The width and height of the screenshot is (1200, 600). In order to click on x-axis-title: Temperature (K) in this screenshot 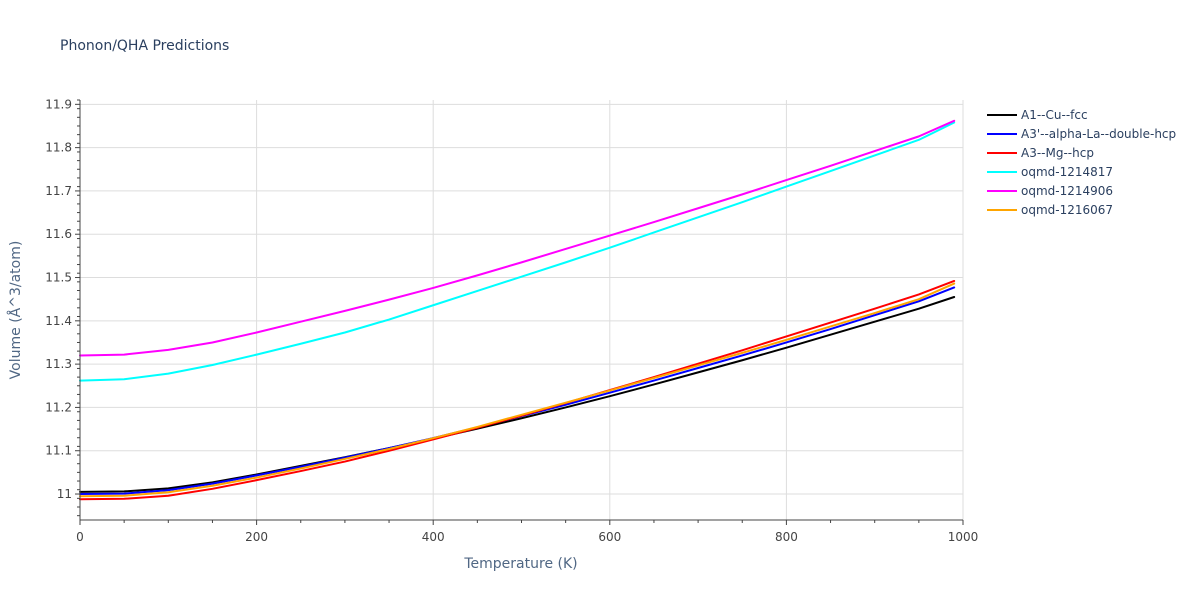, I will do `click(520, 564)`.